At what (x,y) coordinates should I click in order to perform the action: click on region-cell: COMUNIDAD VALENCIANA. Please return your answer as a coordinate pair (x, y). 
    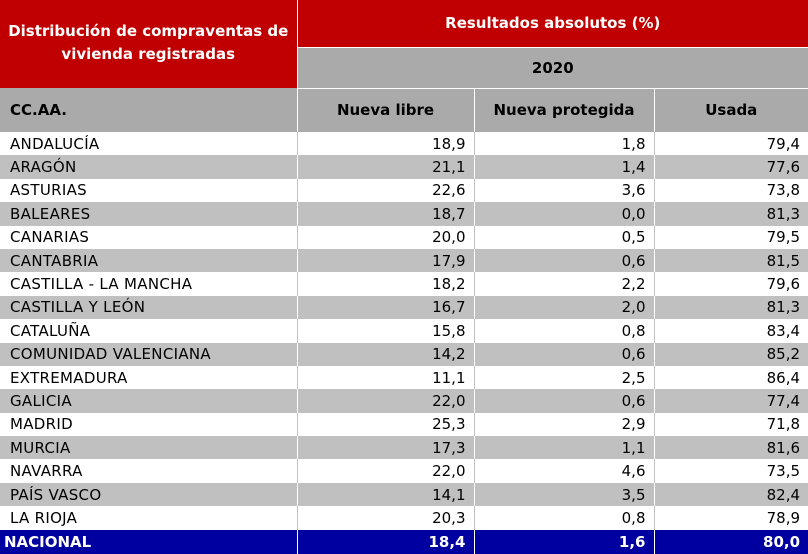
    Looking at the image, I should click on (149, 354).